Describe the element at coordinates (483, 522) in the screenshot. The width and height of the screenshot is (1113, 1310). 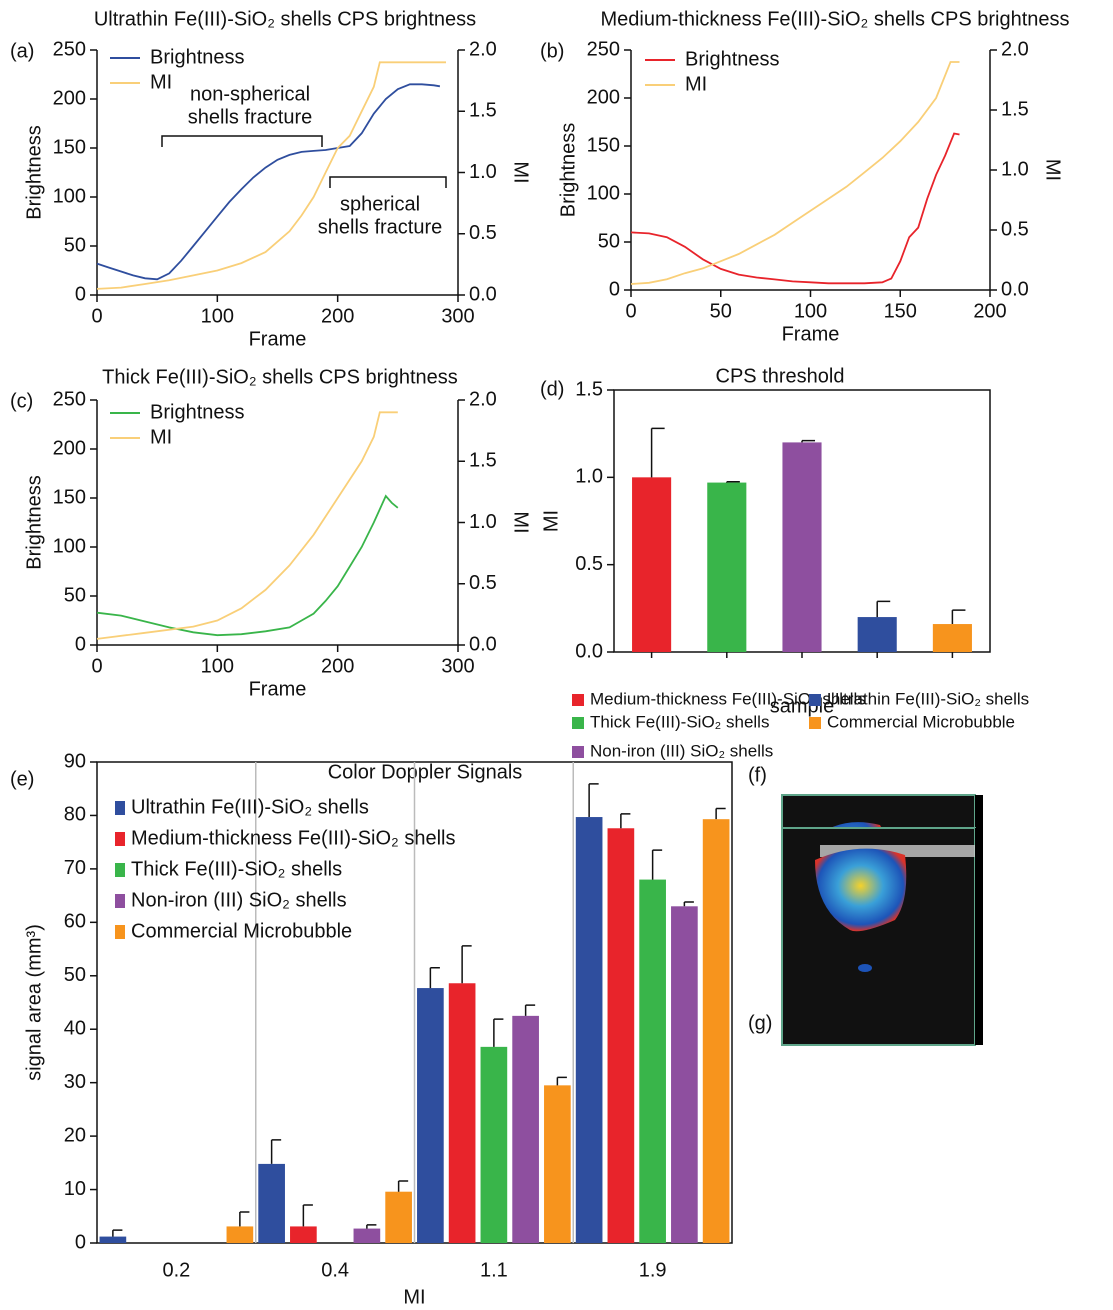
I see `y2-tick-label: 1.0` at that location.